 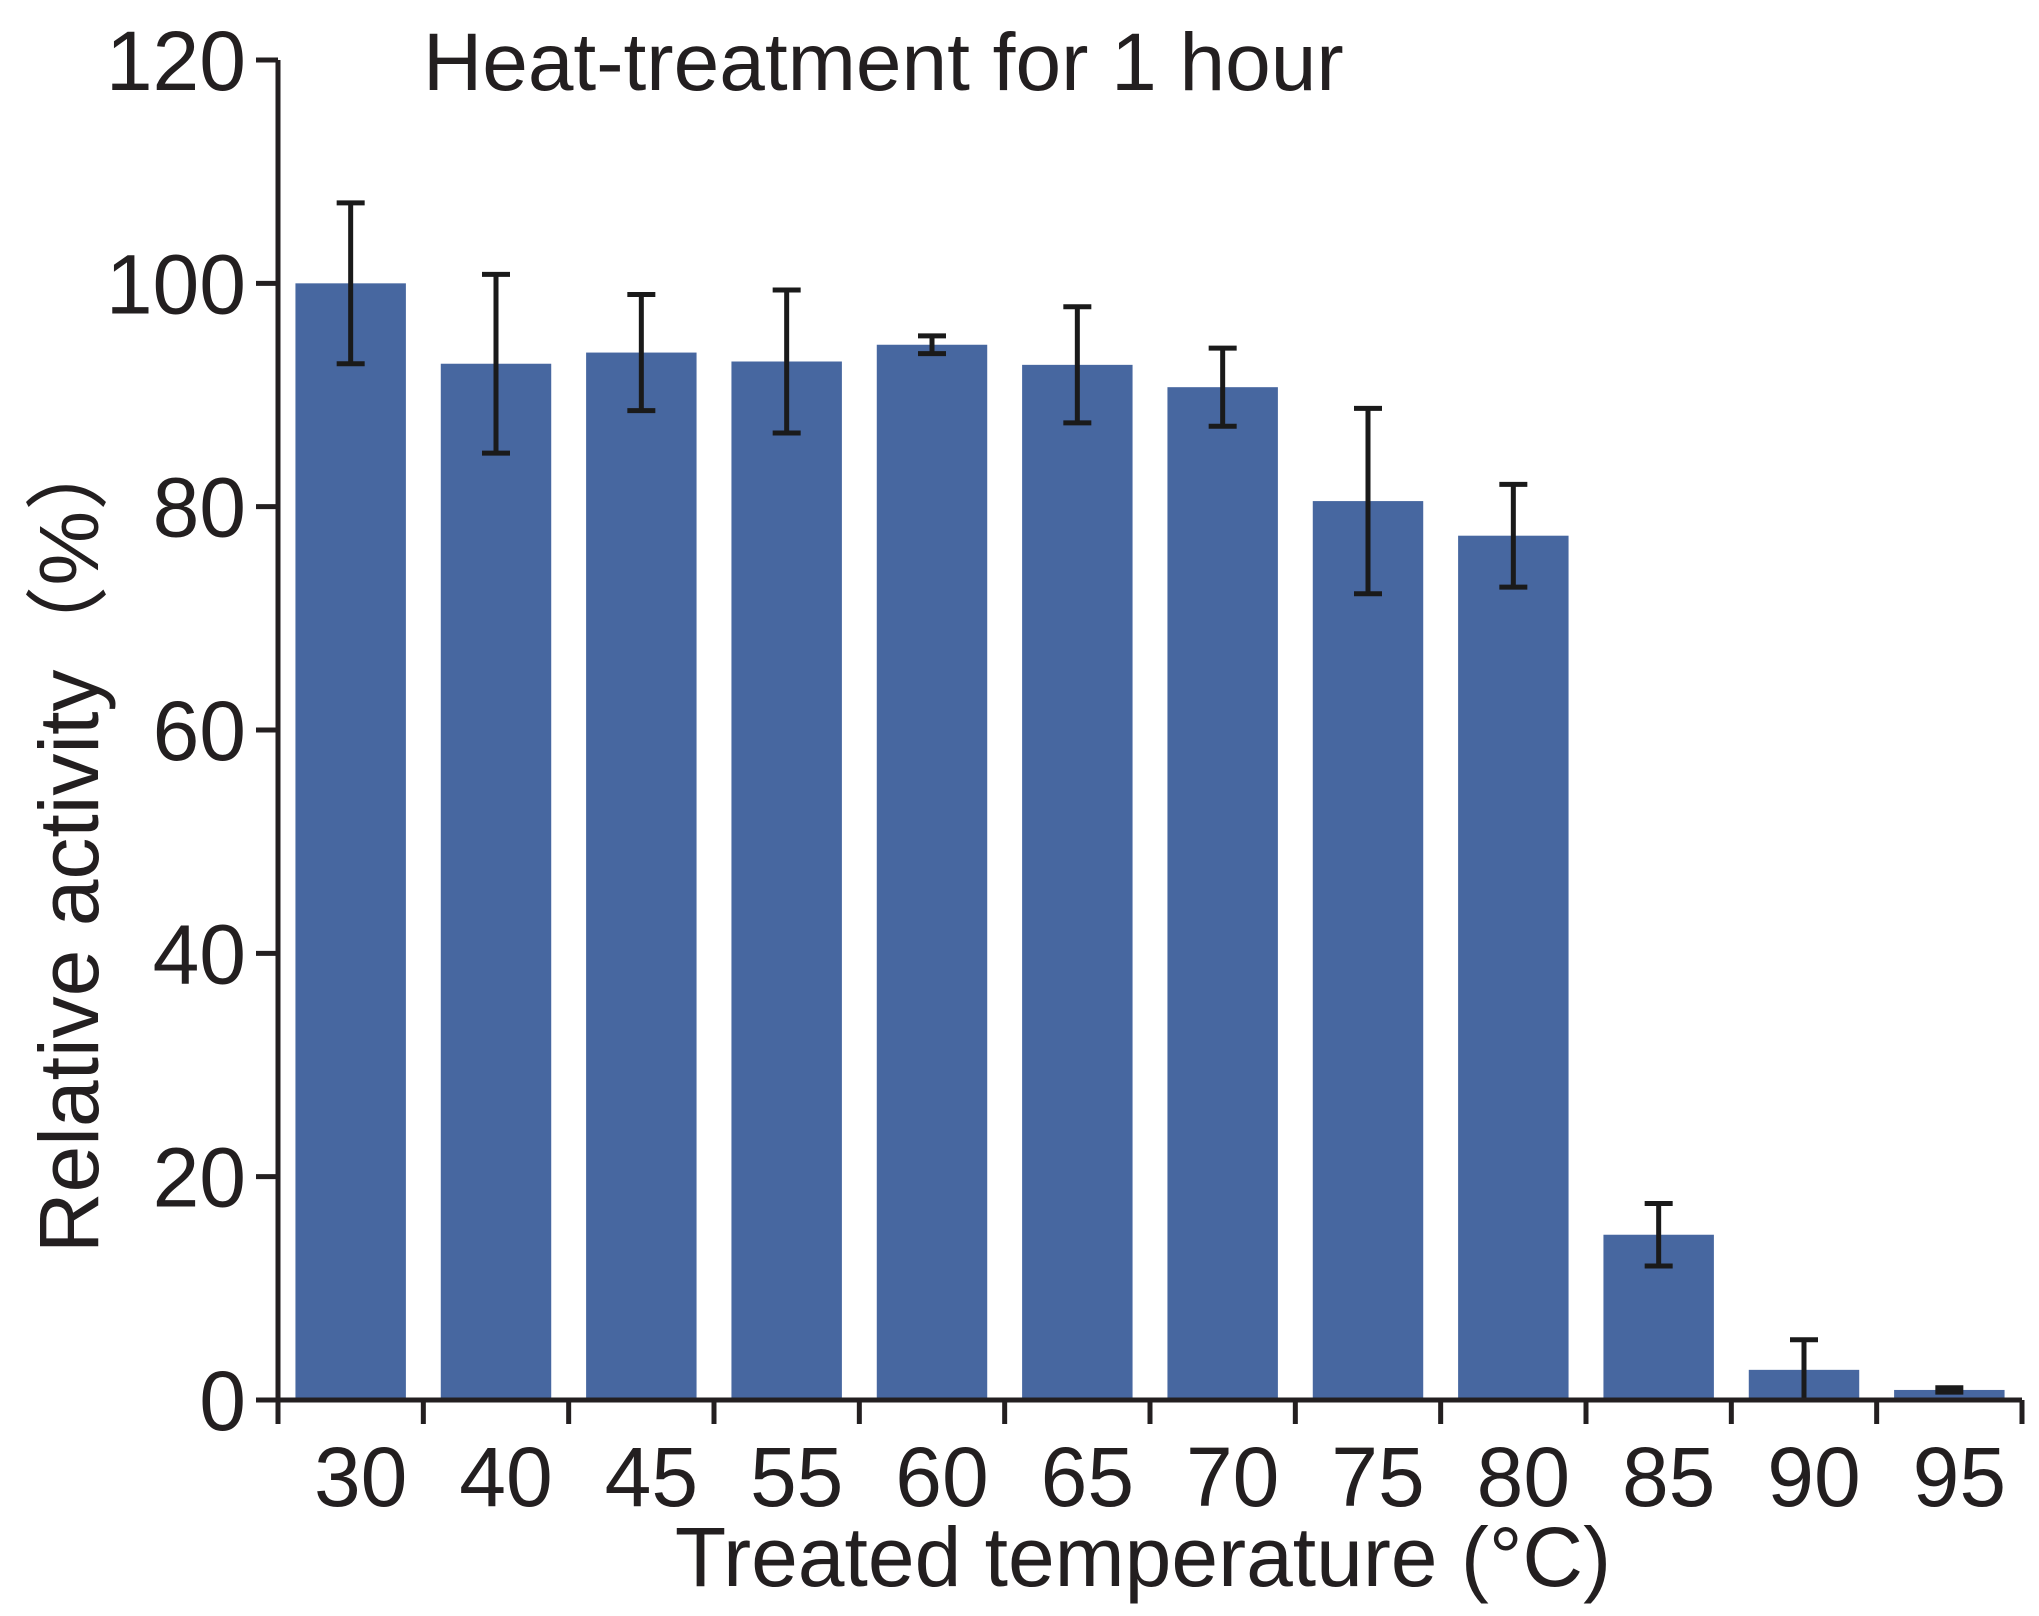 I want to click on y-tick-label: 60, so click(x=199, y=731).